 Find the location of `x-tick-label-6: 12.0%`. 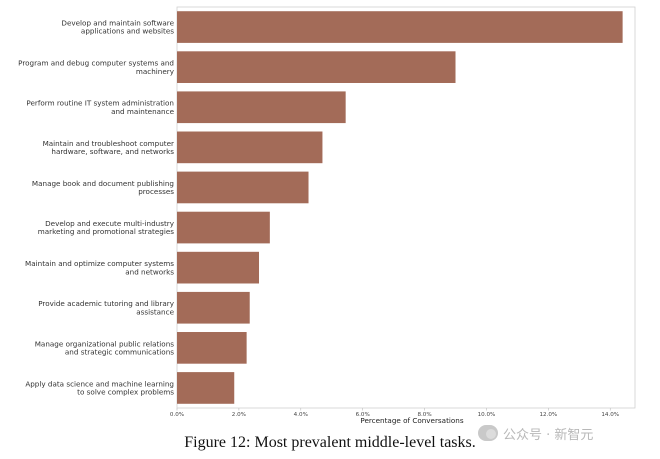

x-tick-label-6: 12.0% is located at coordinates (548, 415).